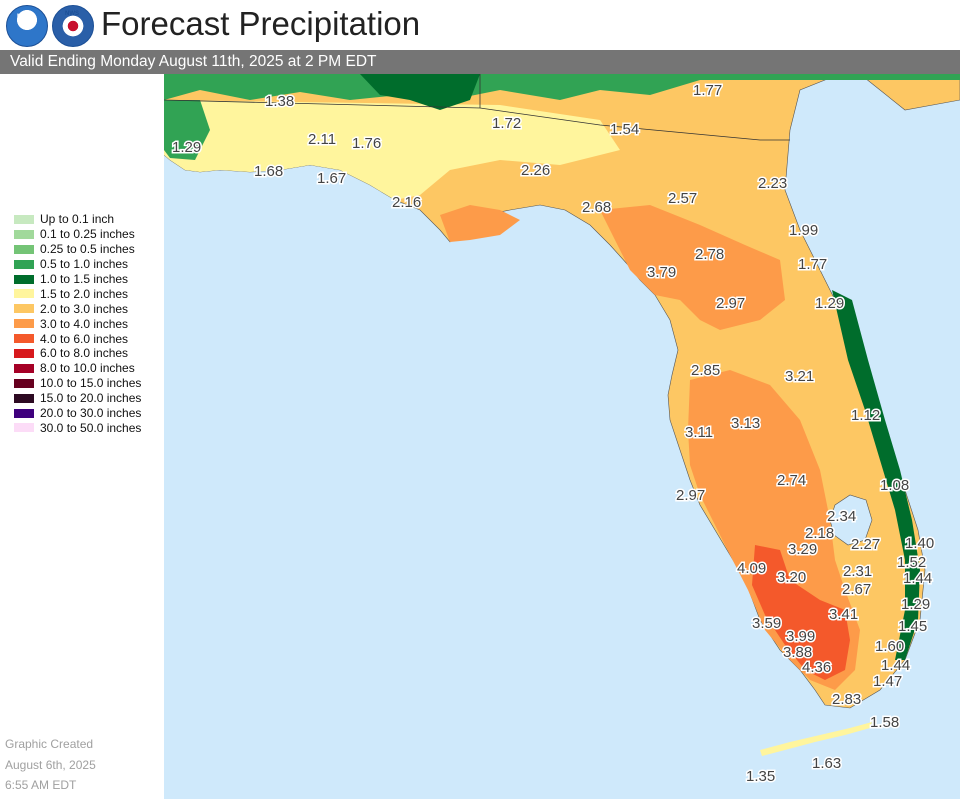  What do you see at coordinates (889, 646) in the screenshot?
I see `value-label: 1.60` at bounding box center [889, 646].